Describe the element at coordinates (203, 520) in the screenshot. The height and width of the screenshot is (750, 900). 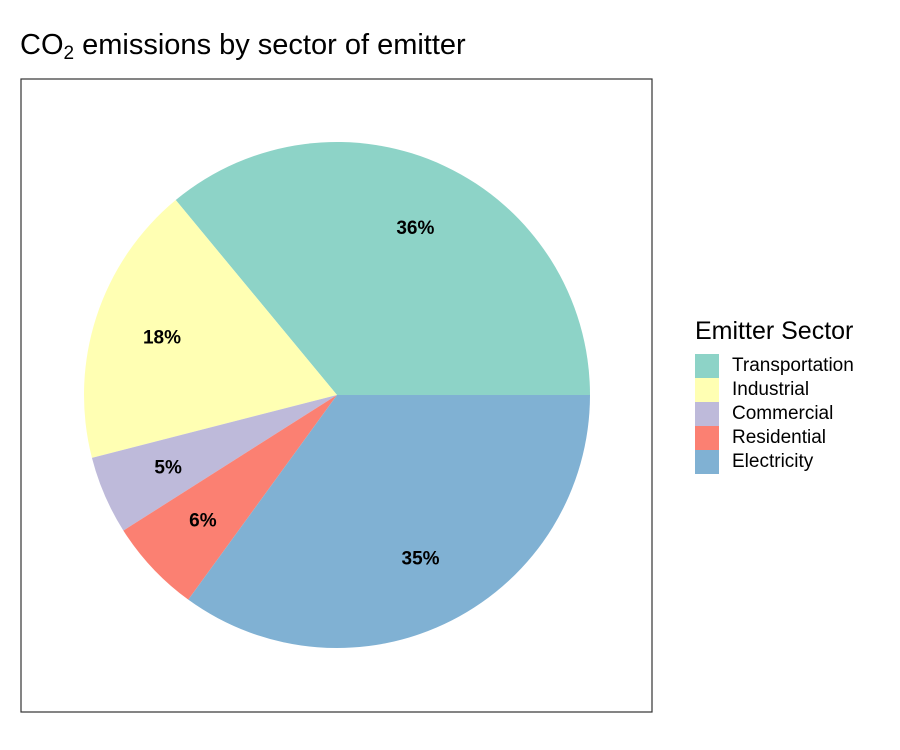
I see `slice-label-residential: 6%` at that location.